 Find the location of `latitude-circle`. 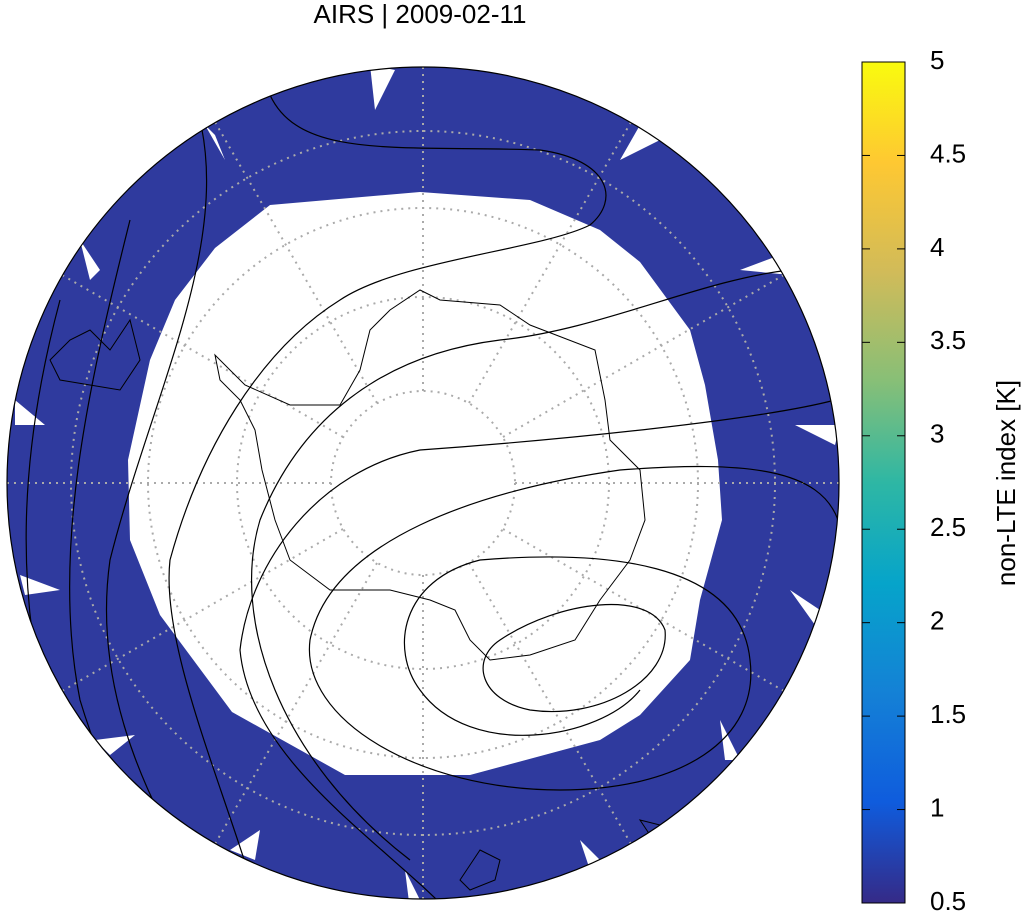

latitude-circle is located at coordinates (423, 483).